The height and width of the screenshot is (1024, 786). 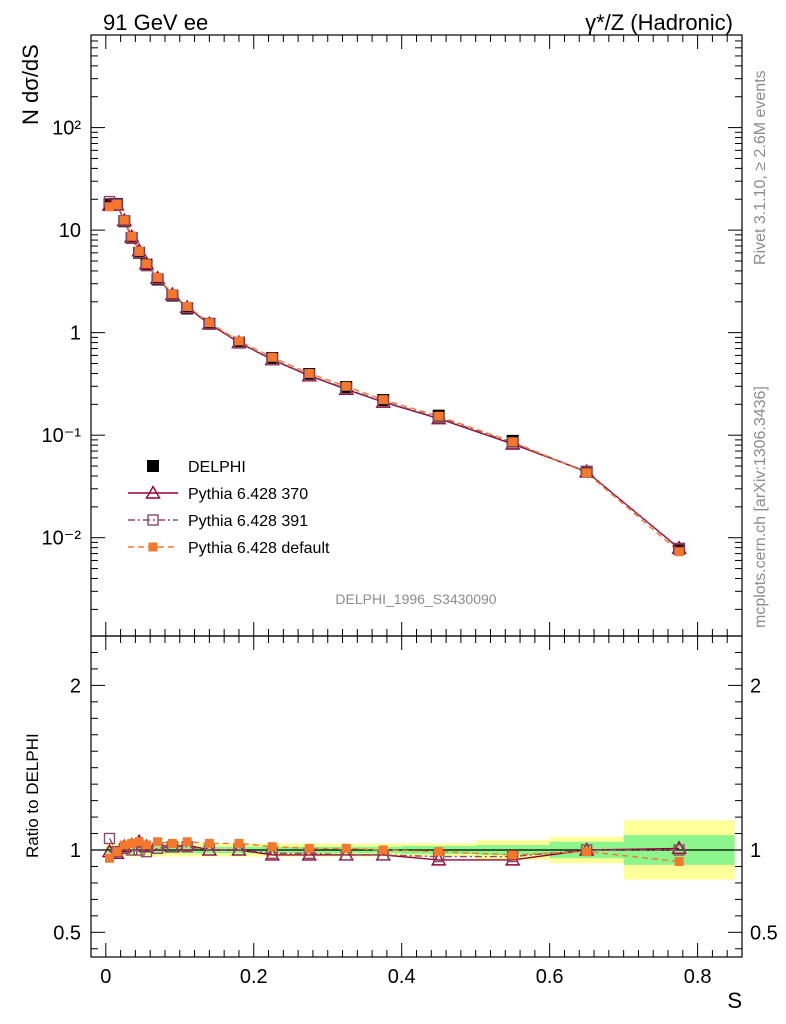 I want to click on analysis-id: DELPHI_1996_S3430090, so click(x=415, y=599).